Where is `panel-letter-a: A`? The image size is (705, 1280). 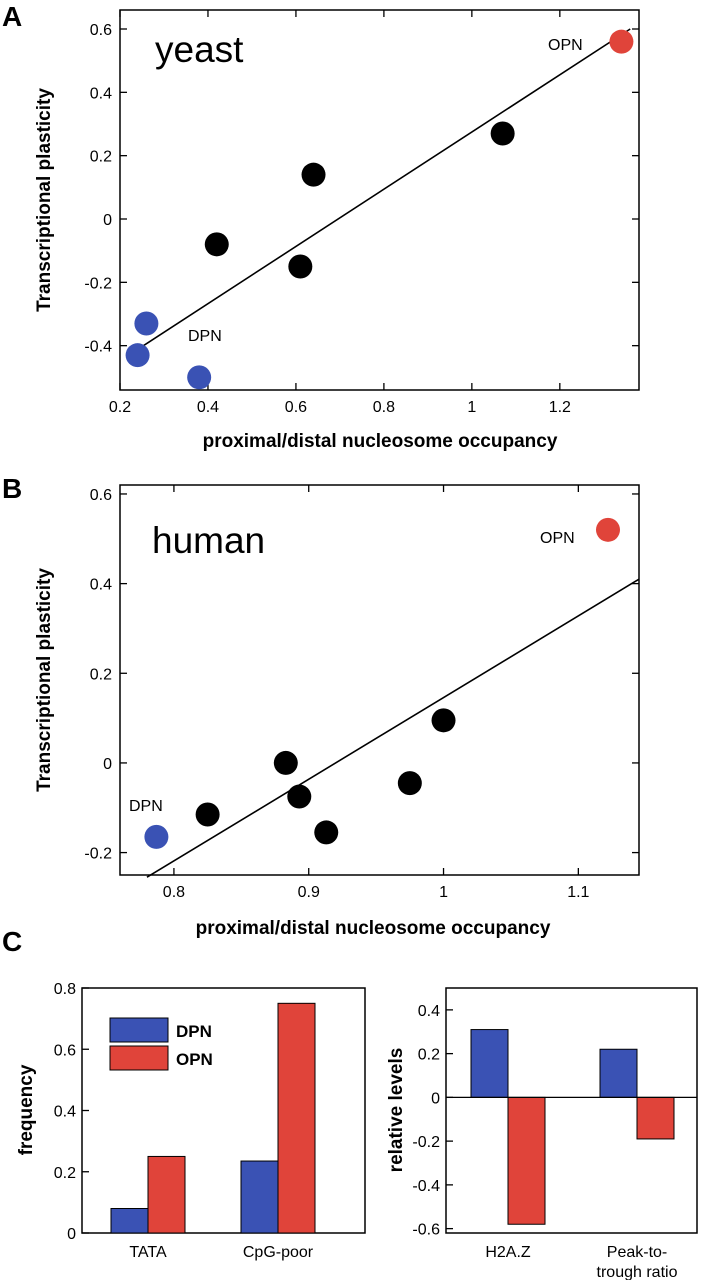
panel-letter-a: A is located at coordinates (12, 16).